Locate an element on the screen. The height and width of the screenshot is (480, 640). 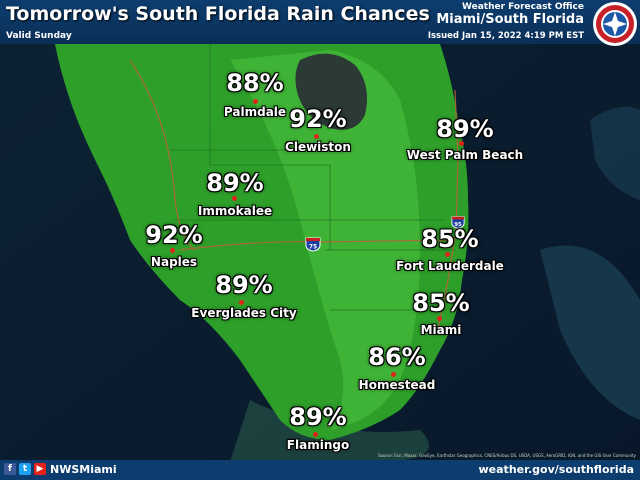
city-flamingo: 89% Flamingo is located at coordinates (318, 428).